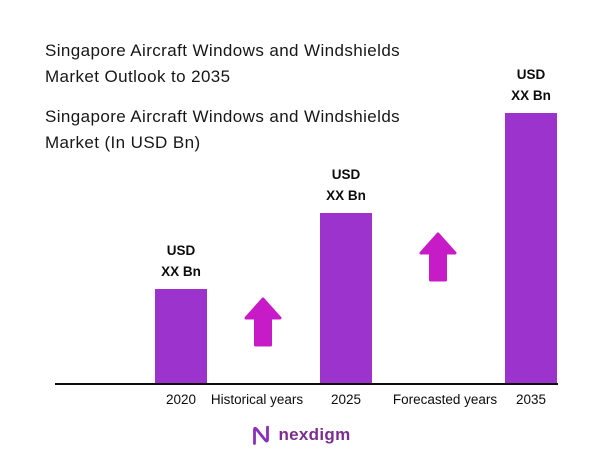 This screenshot has height=451, width=602. I want to click on bar-group-2035: USD XX Bn, so click(531, 224).